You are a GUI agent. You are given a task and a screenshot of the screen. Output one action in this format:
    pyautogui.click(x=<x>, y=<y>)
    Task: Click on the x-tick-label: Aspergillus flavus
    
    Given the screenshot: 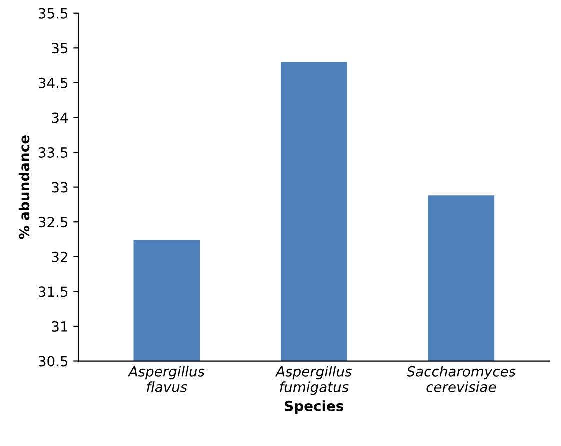 What is the action you would take?
    pyautogui.click(x=166, y=379)
    